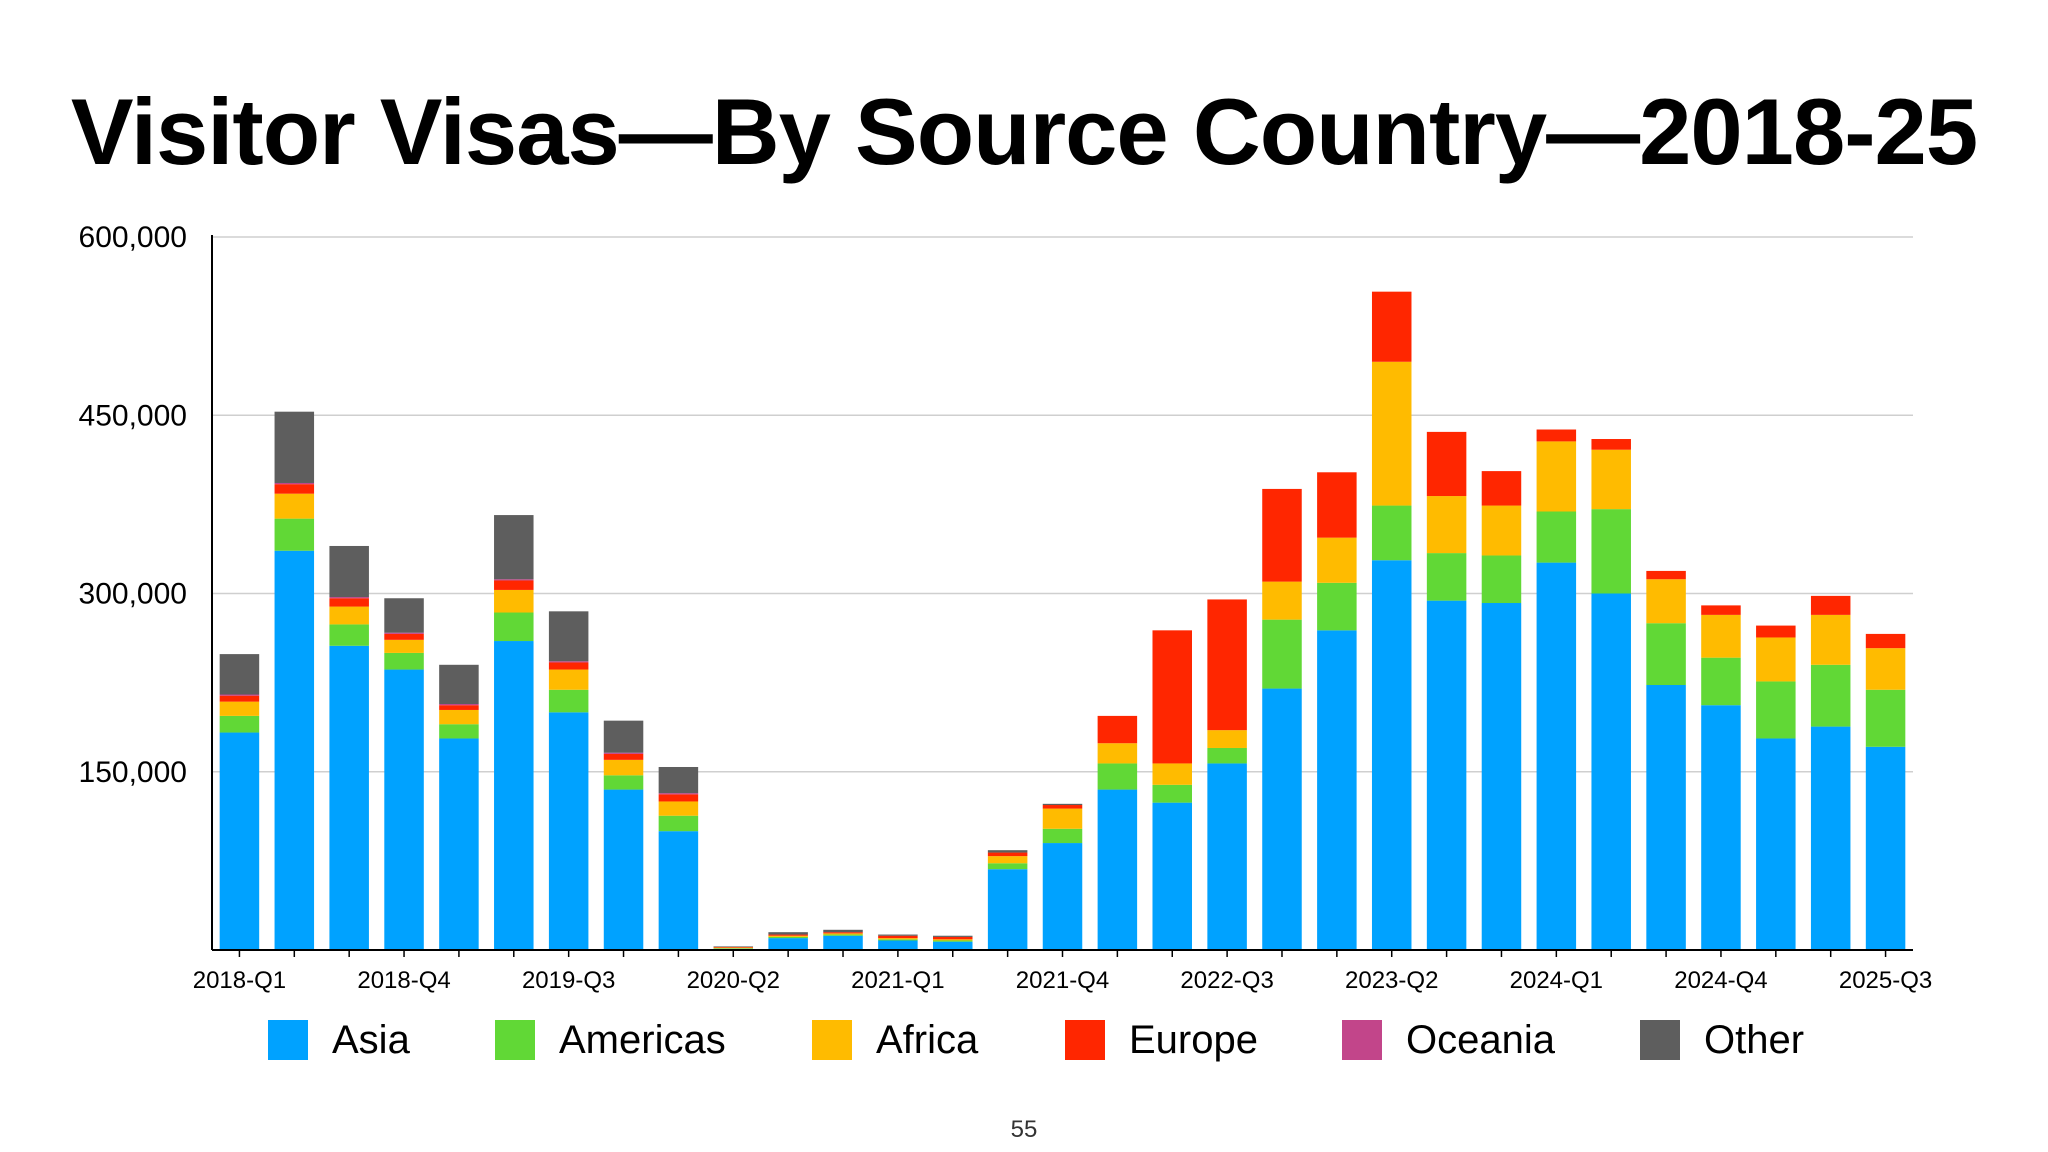 This screenshot has height=1152, width=2048. I want to click on x-tick-label: 2018-Q4, so click(403, 980).